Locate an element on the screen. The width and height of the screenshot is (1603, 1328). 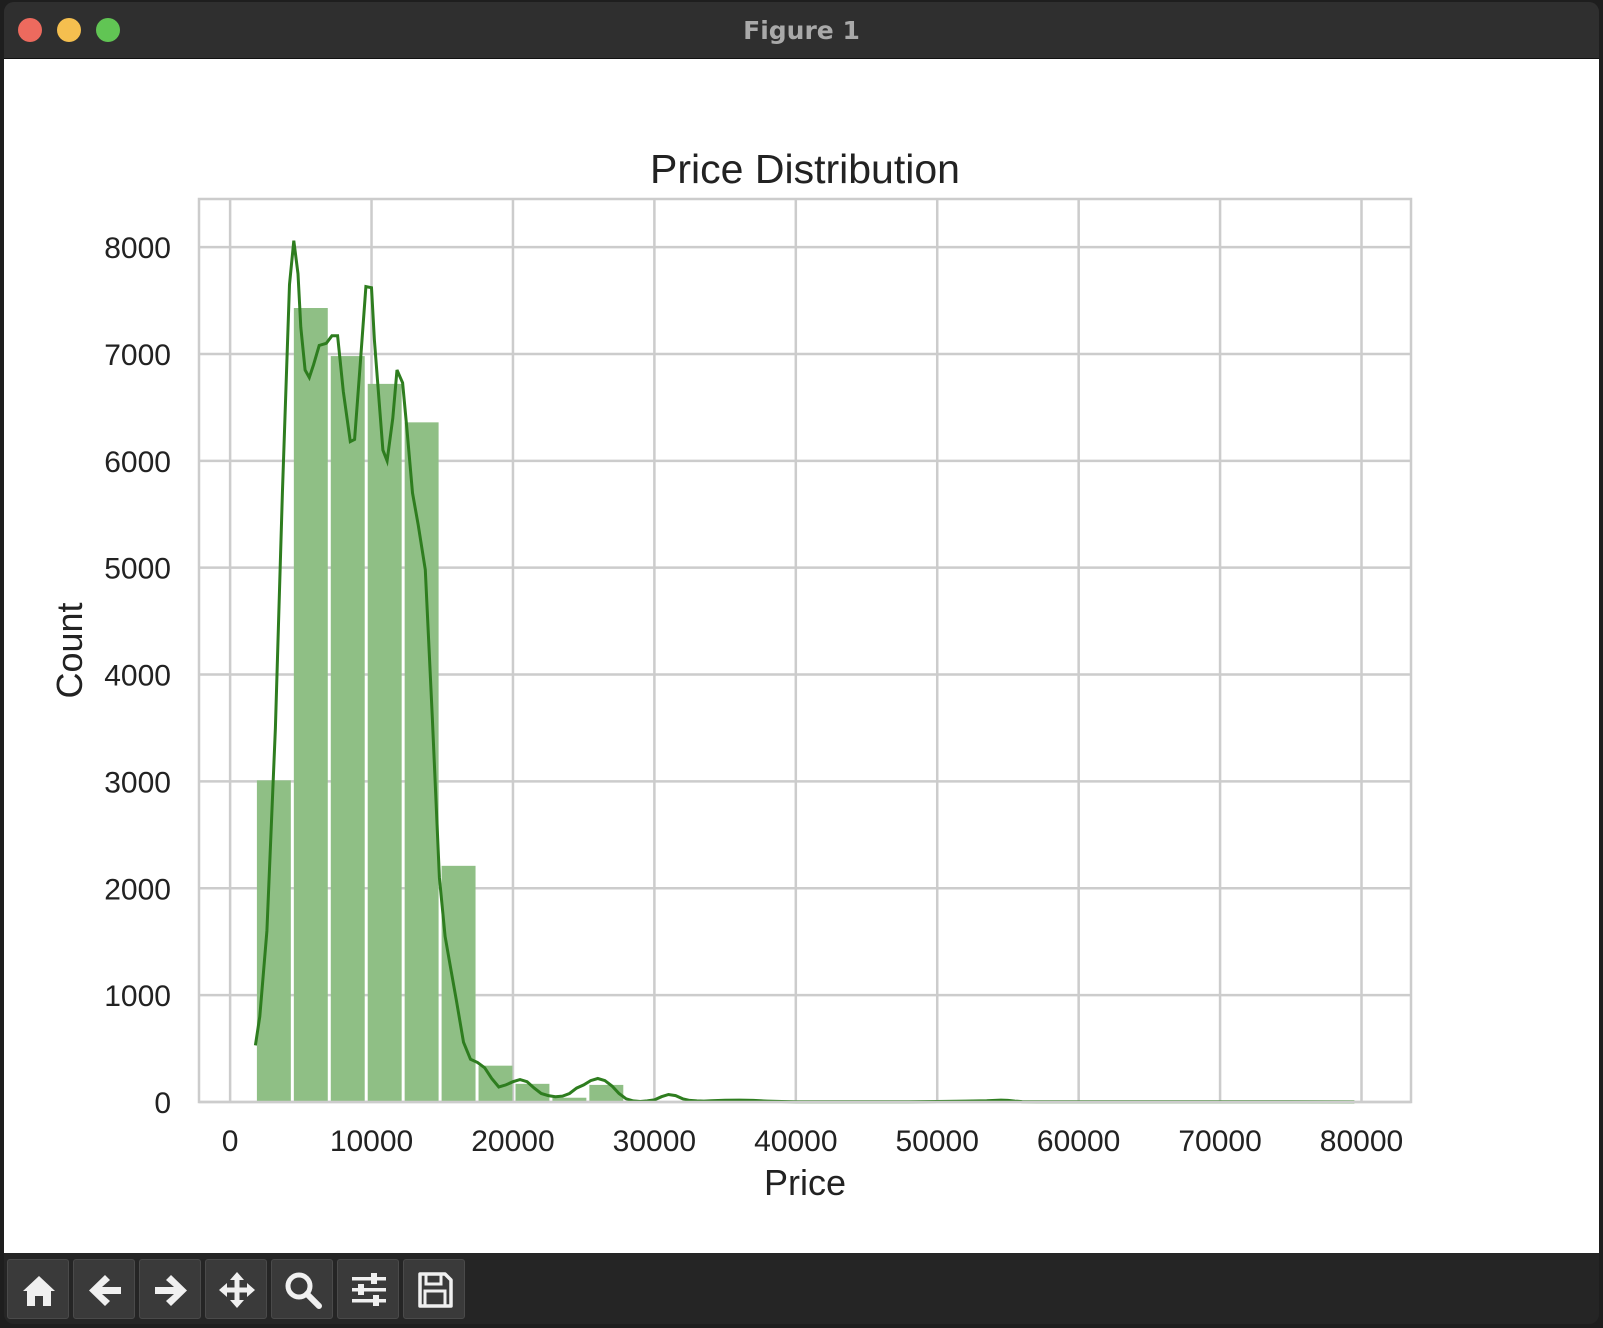
sliders-icon is located at coordinates (369, 1289).